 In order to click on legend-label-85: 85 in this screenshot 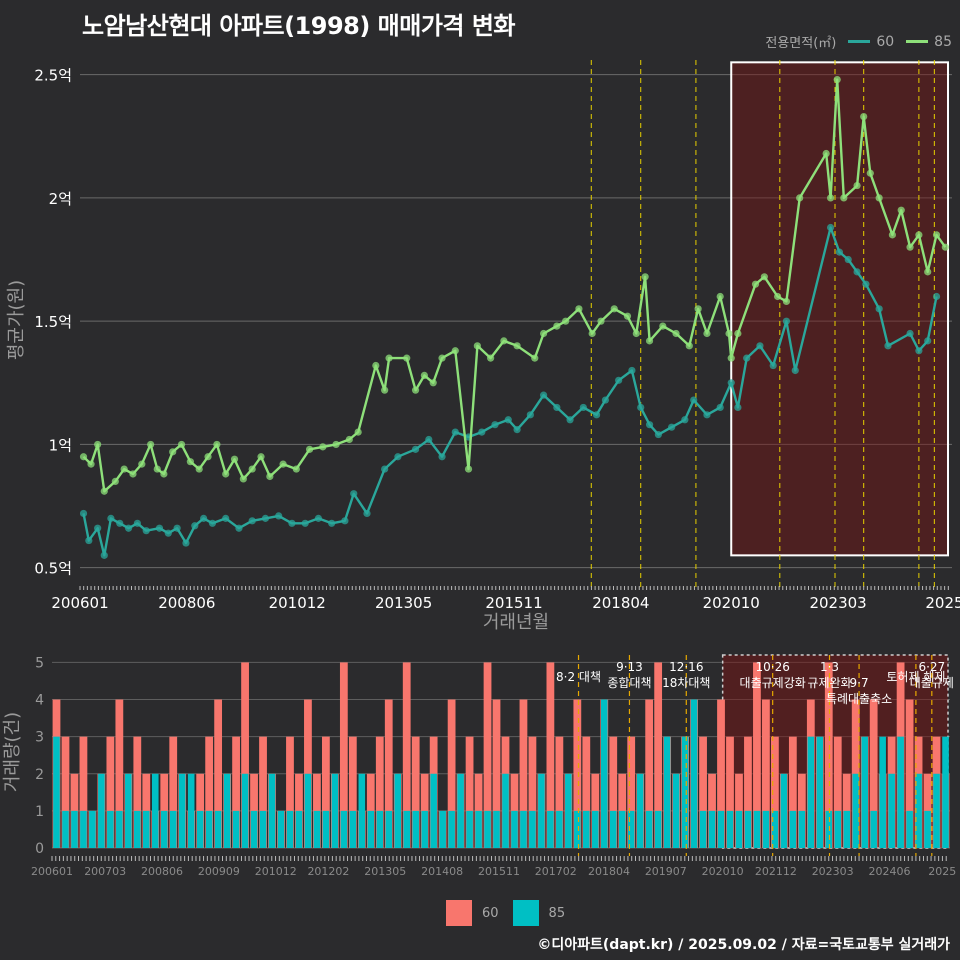, I will do `click(943, 41)`.